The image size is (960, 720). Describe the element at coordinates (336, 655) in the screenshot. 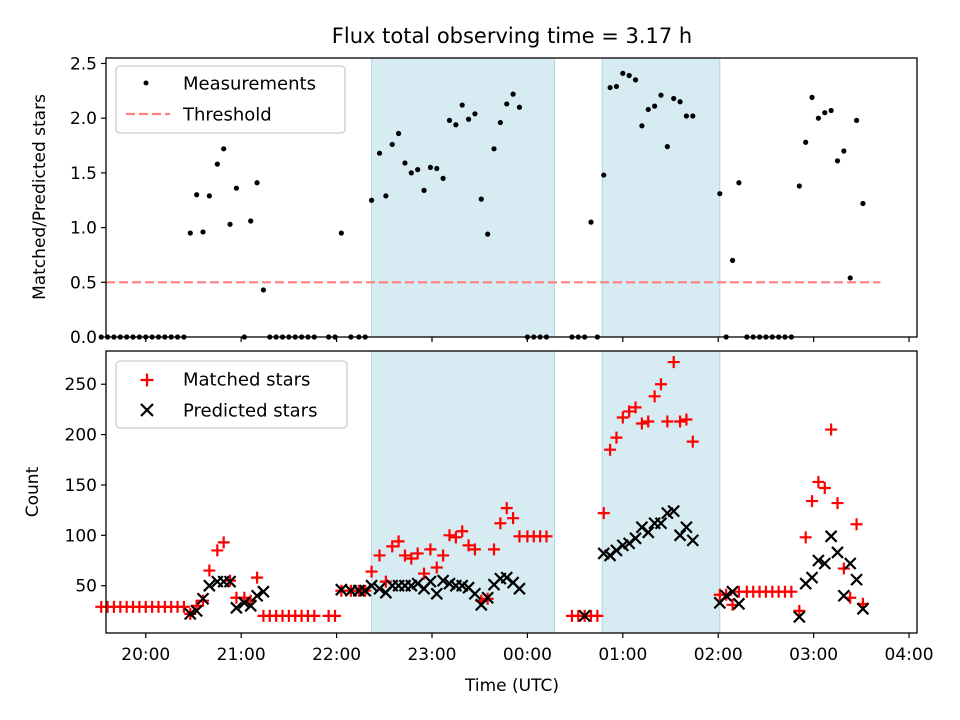

I see `x-tick-label: 22:00` at that location.